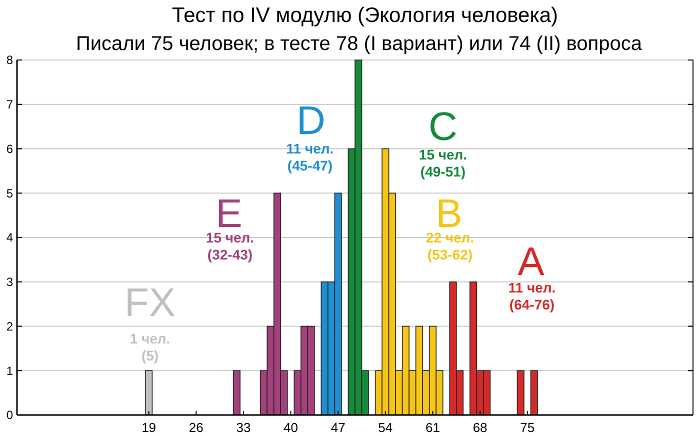 This screenshot has height=436, width=699. Describe the element at coordinates (433, 427) in the screenshot. I see `x-tick-label: 61` at that location.